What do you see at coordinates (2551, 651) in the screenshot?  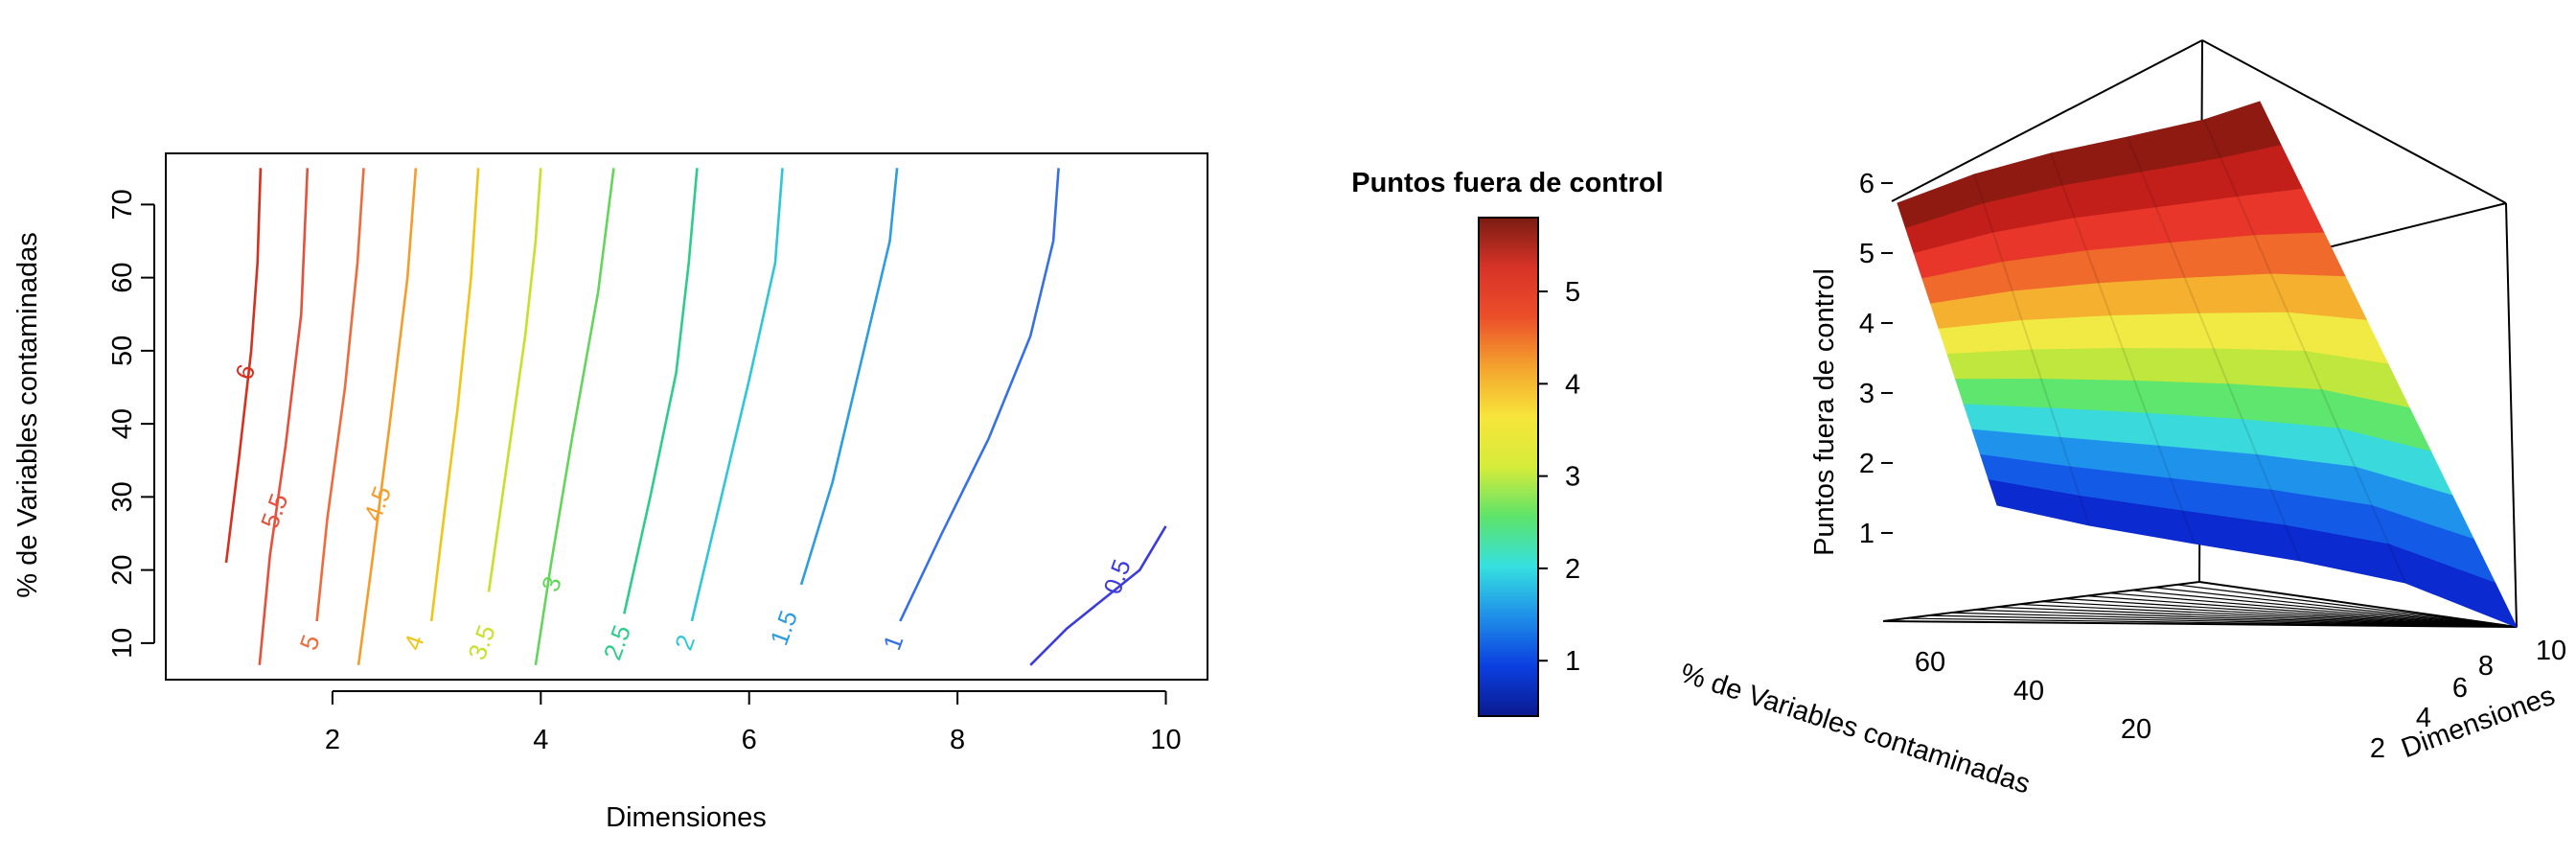 I see `surface-x-tick-label: 10` at bounding box center [2551, 651].